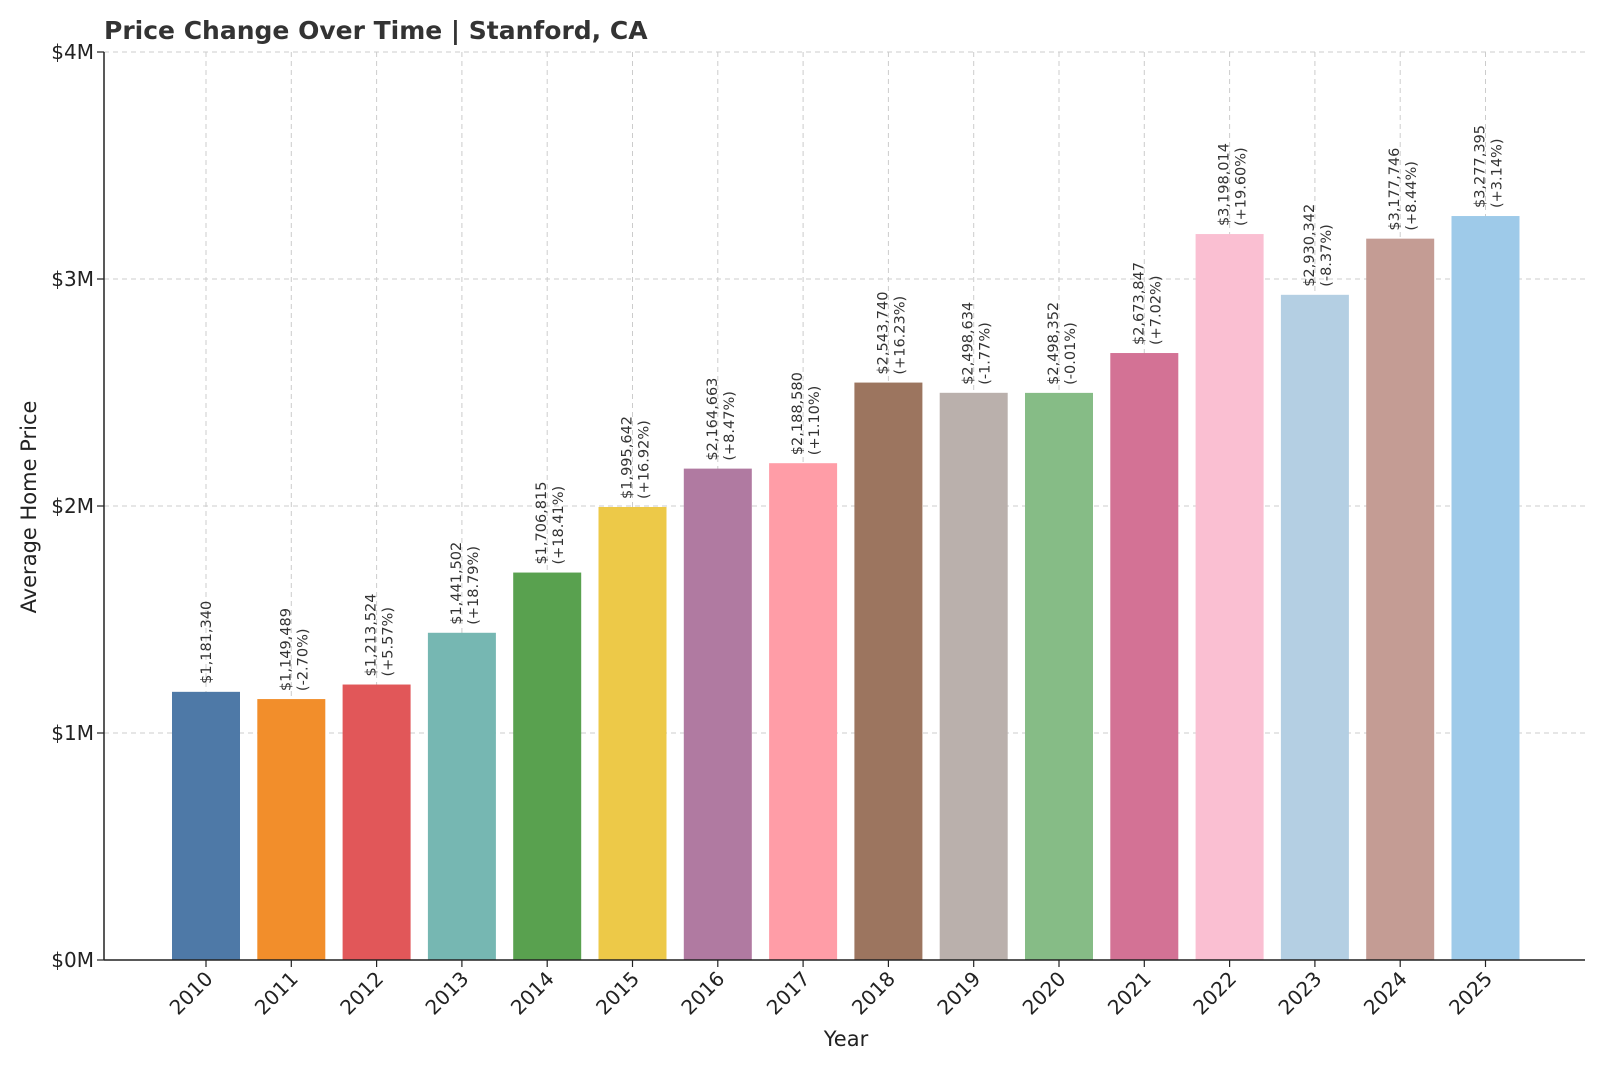  Describe the element at coordinates (986, 353) in the screenshot. I see `change-label: (-1.77%)` at that location.